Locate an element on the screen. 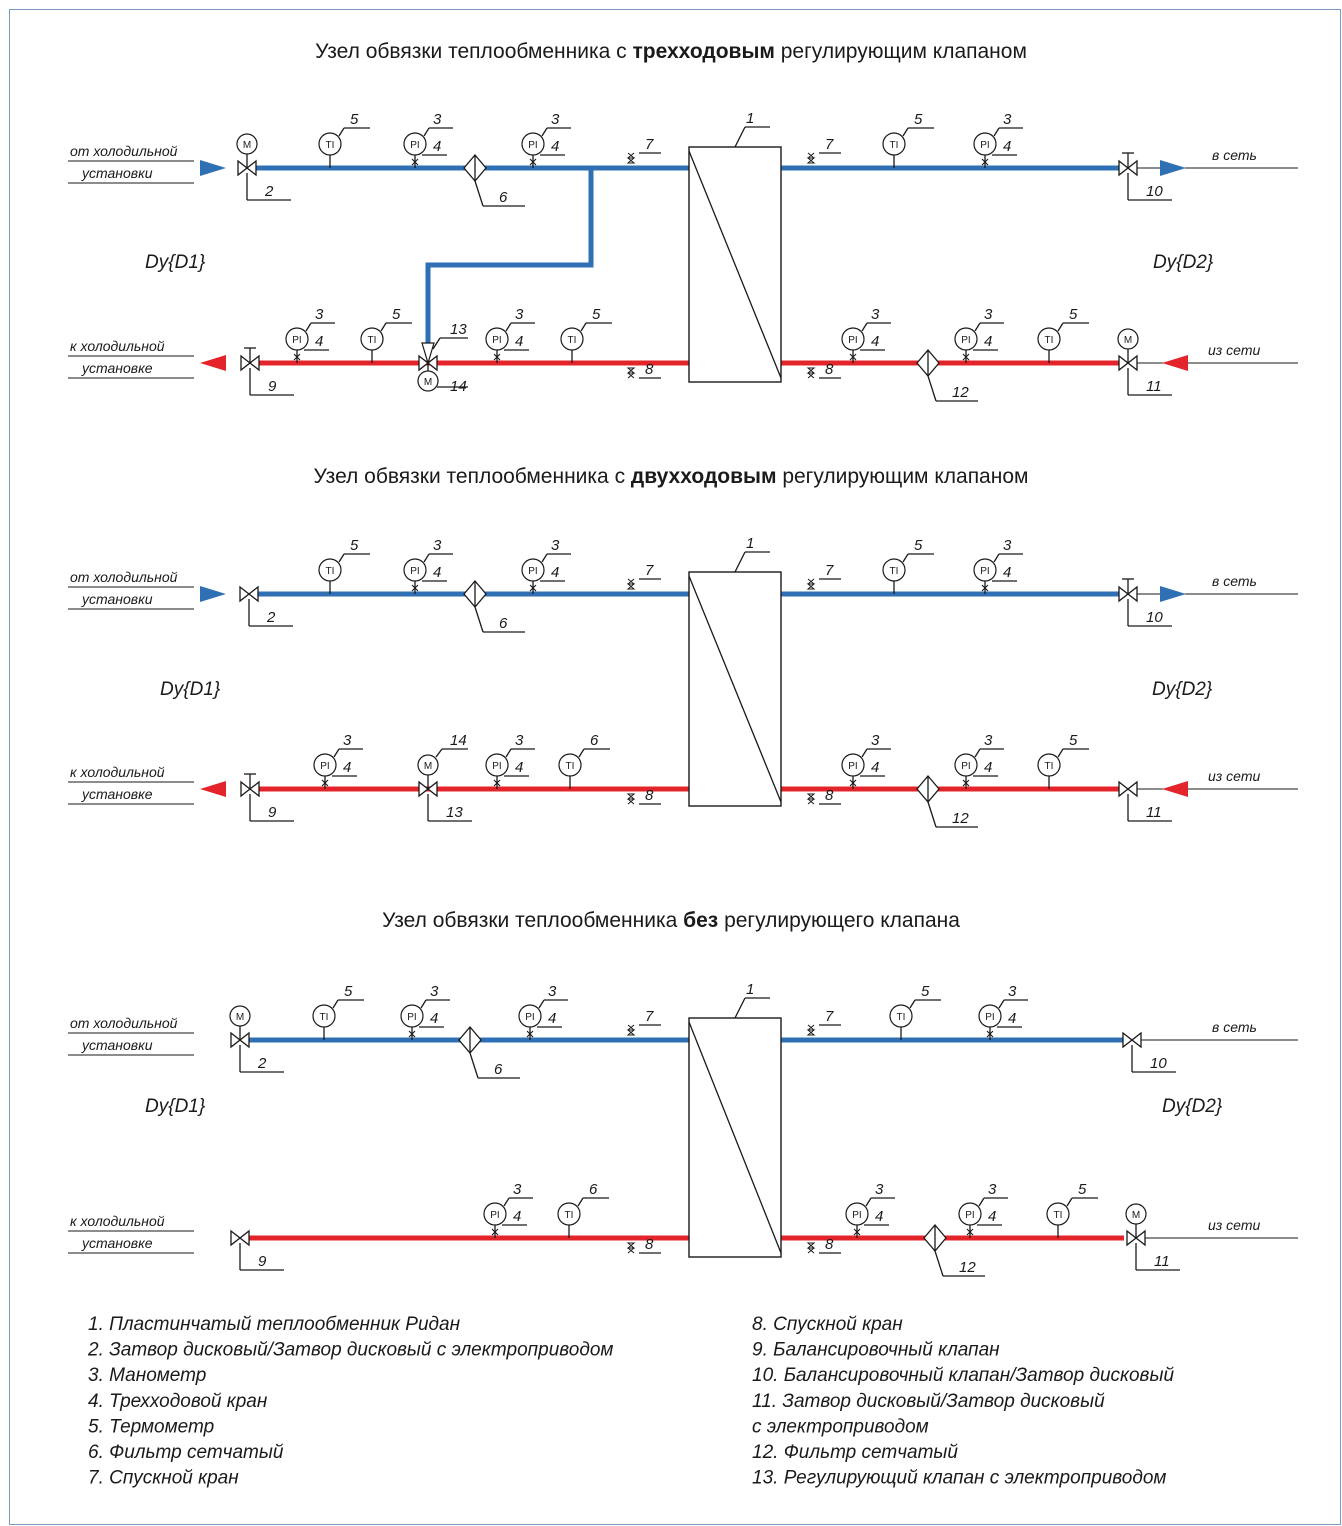 This screenshot has height=1526, width=1342. arrow-left-icon is located at coordinates (1175, 789).